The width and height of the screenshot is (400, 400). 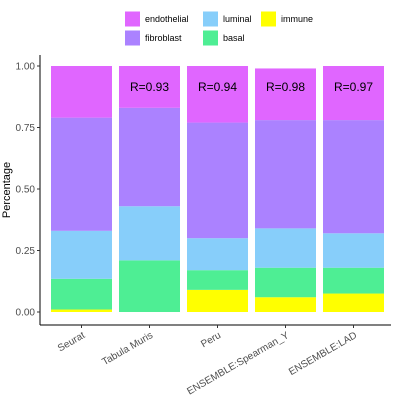 I want to click on bar-group: R=0.94, so click(x=217, y=189).